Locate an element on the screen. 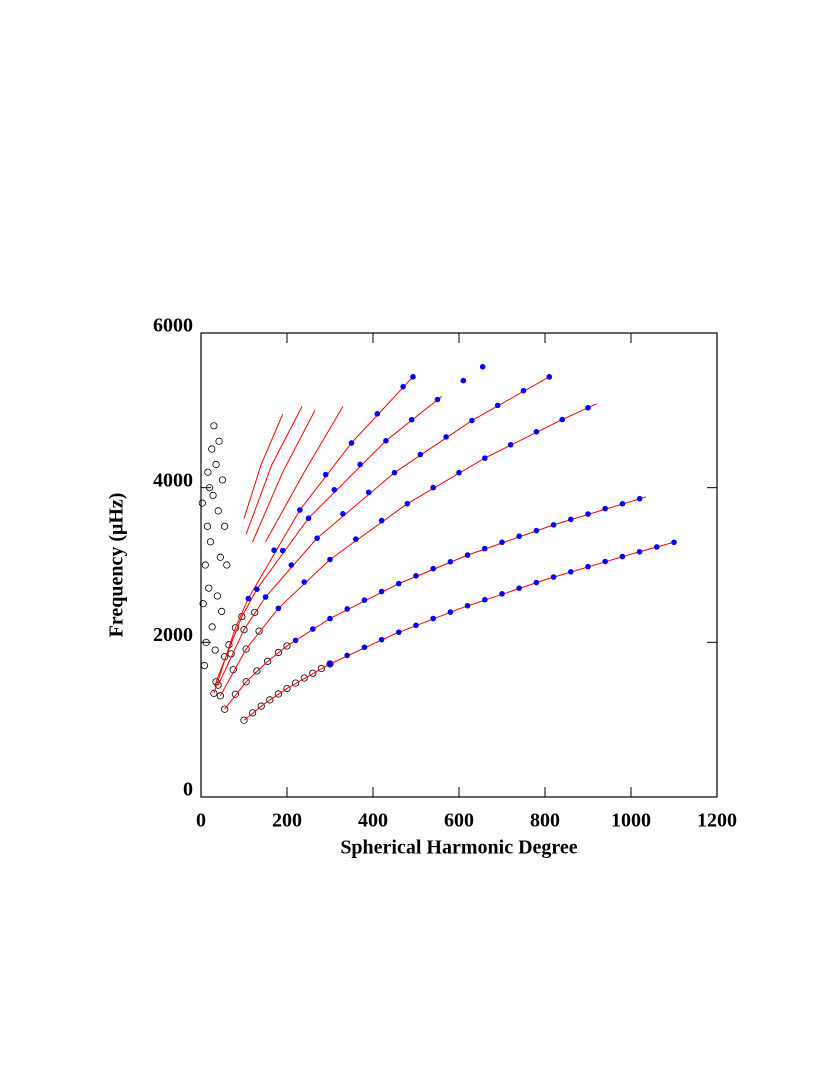  y-tick-label: 4000 is located at coordinates (173, 480).